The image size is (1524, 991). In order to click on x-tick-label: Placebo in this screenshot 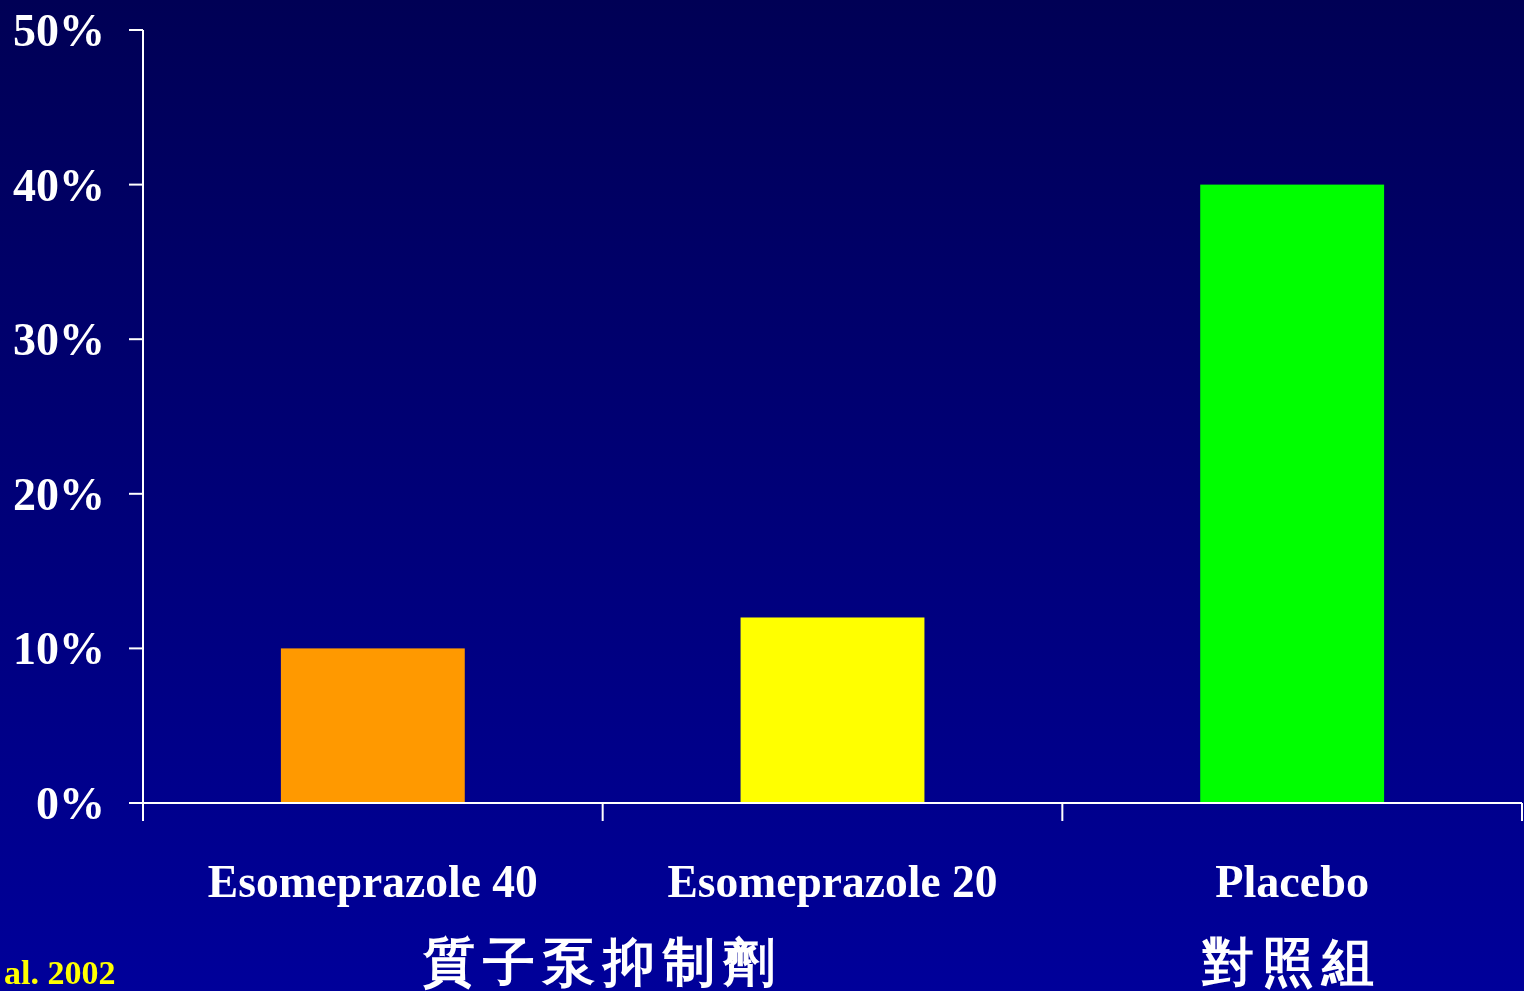, I will do `click(1292, 881)`.